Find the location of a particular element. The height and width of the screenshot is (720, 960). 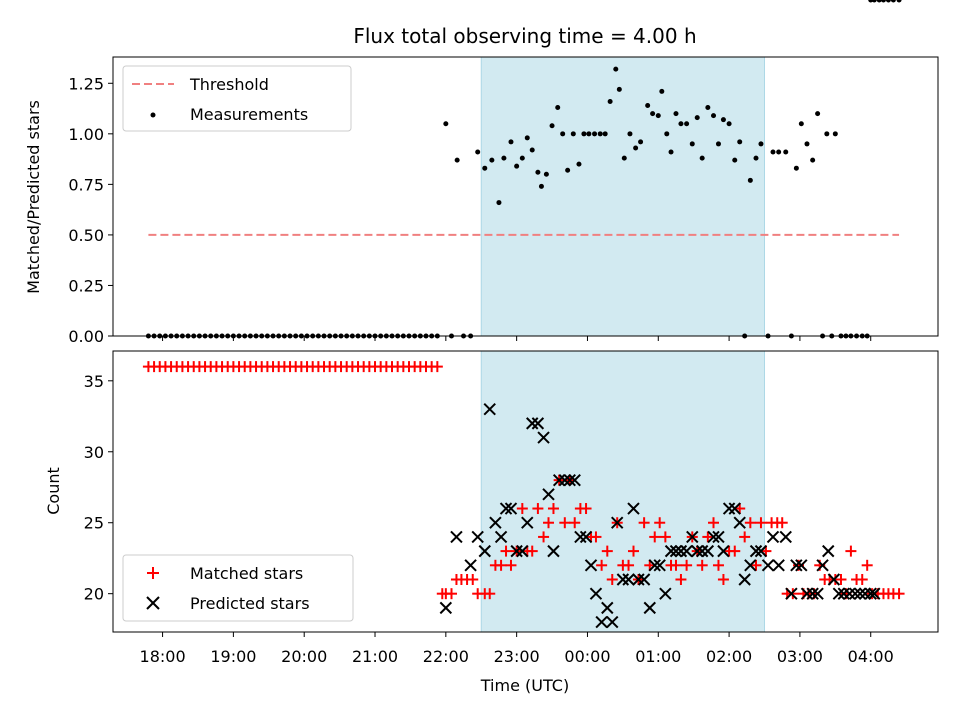

shaded-region-top is located at coordinates (623, 196).